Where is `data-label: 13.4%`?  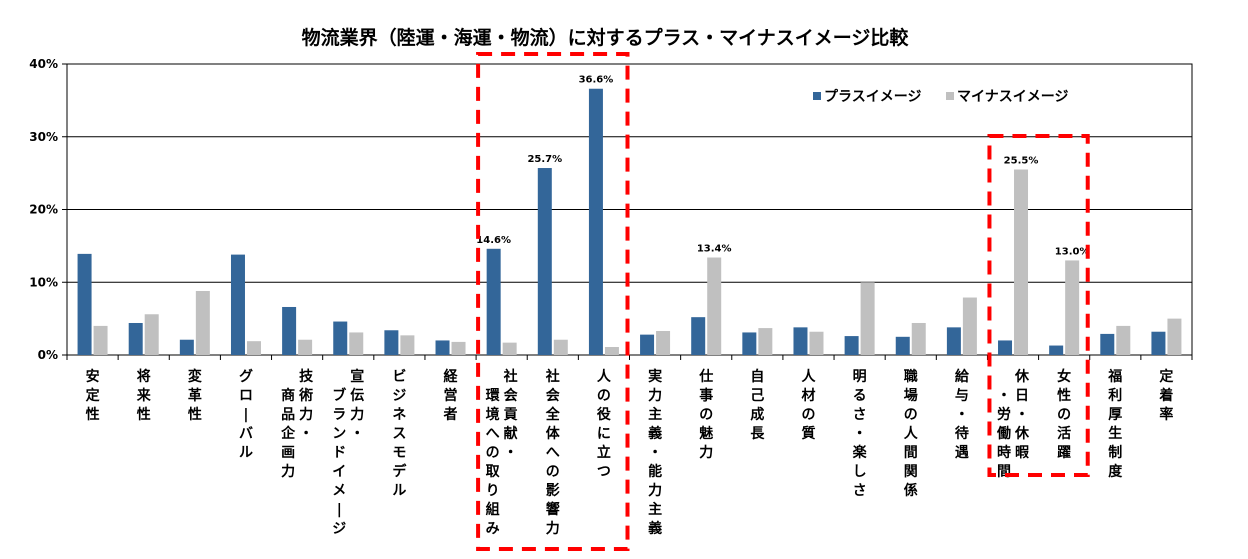 data-label: 13.4% is located at coordinates (714, 249).